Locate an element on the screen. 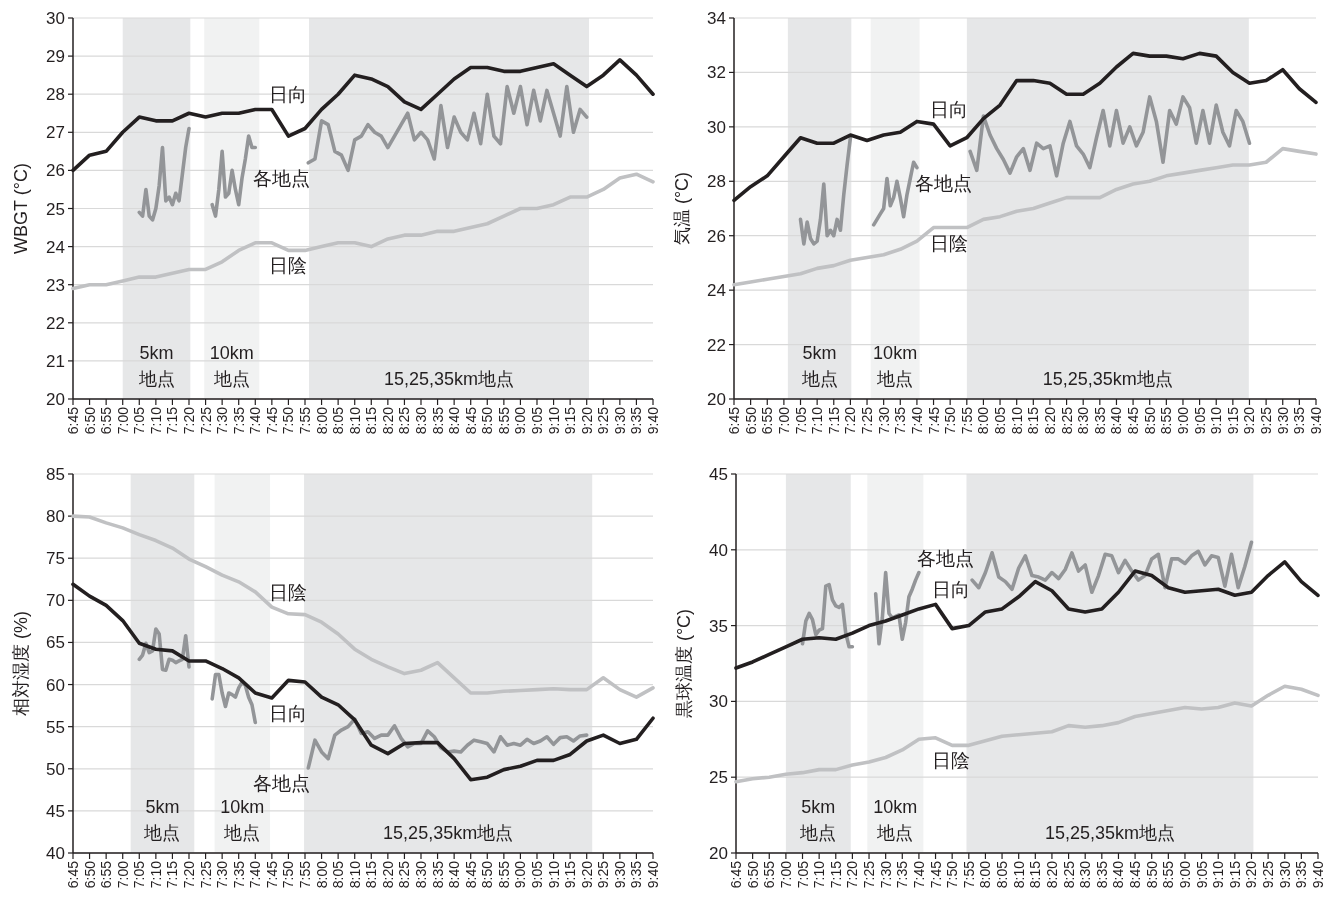 This screenshot has height=904, width=1337. y-tick-label: 65 is located at coordinates (55, 643).